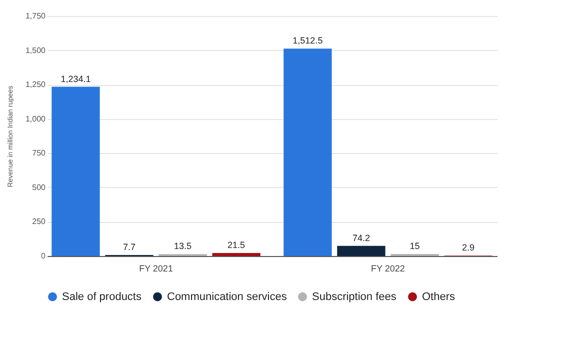  What do you see at coordinates (354, 296) in the screenshot?
I see `legend-label: Subscription fees` at bounding box center [354, 296].